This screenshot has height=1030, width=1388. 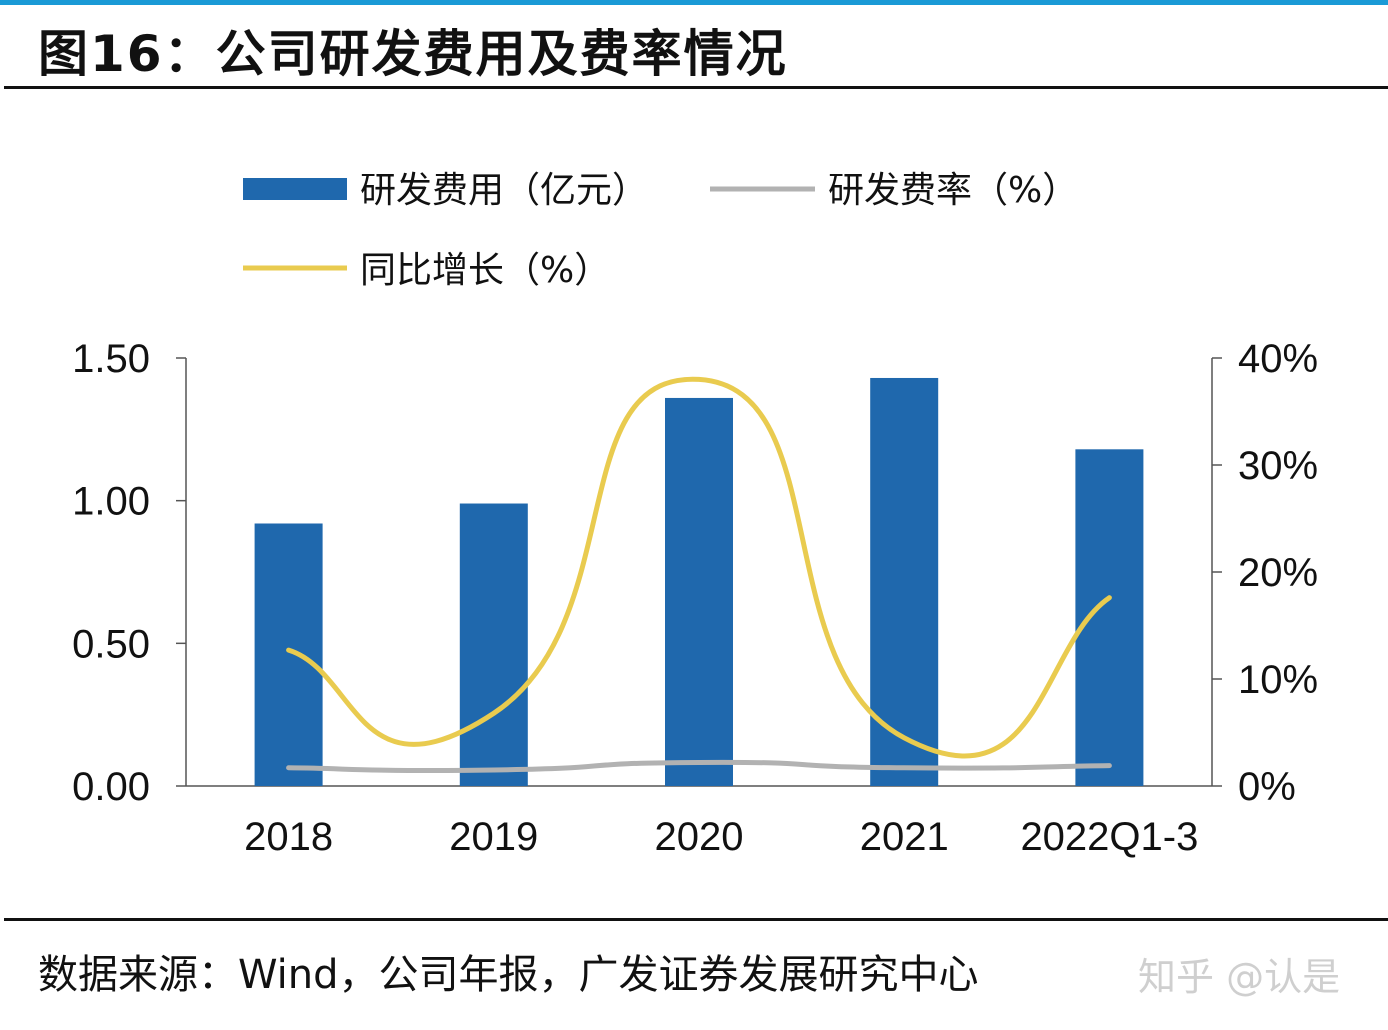 What do you see at coordinates (1239, 977) in the screenshot?
I see `watermark: 知乎 @认是` at bounding box center [1239, 977].